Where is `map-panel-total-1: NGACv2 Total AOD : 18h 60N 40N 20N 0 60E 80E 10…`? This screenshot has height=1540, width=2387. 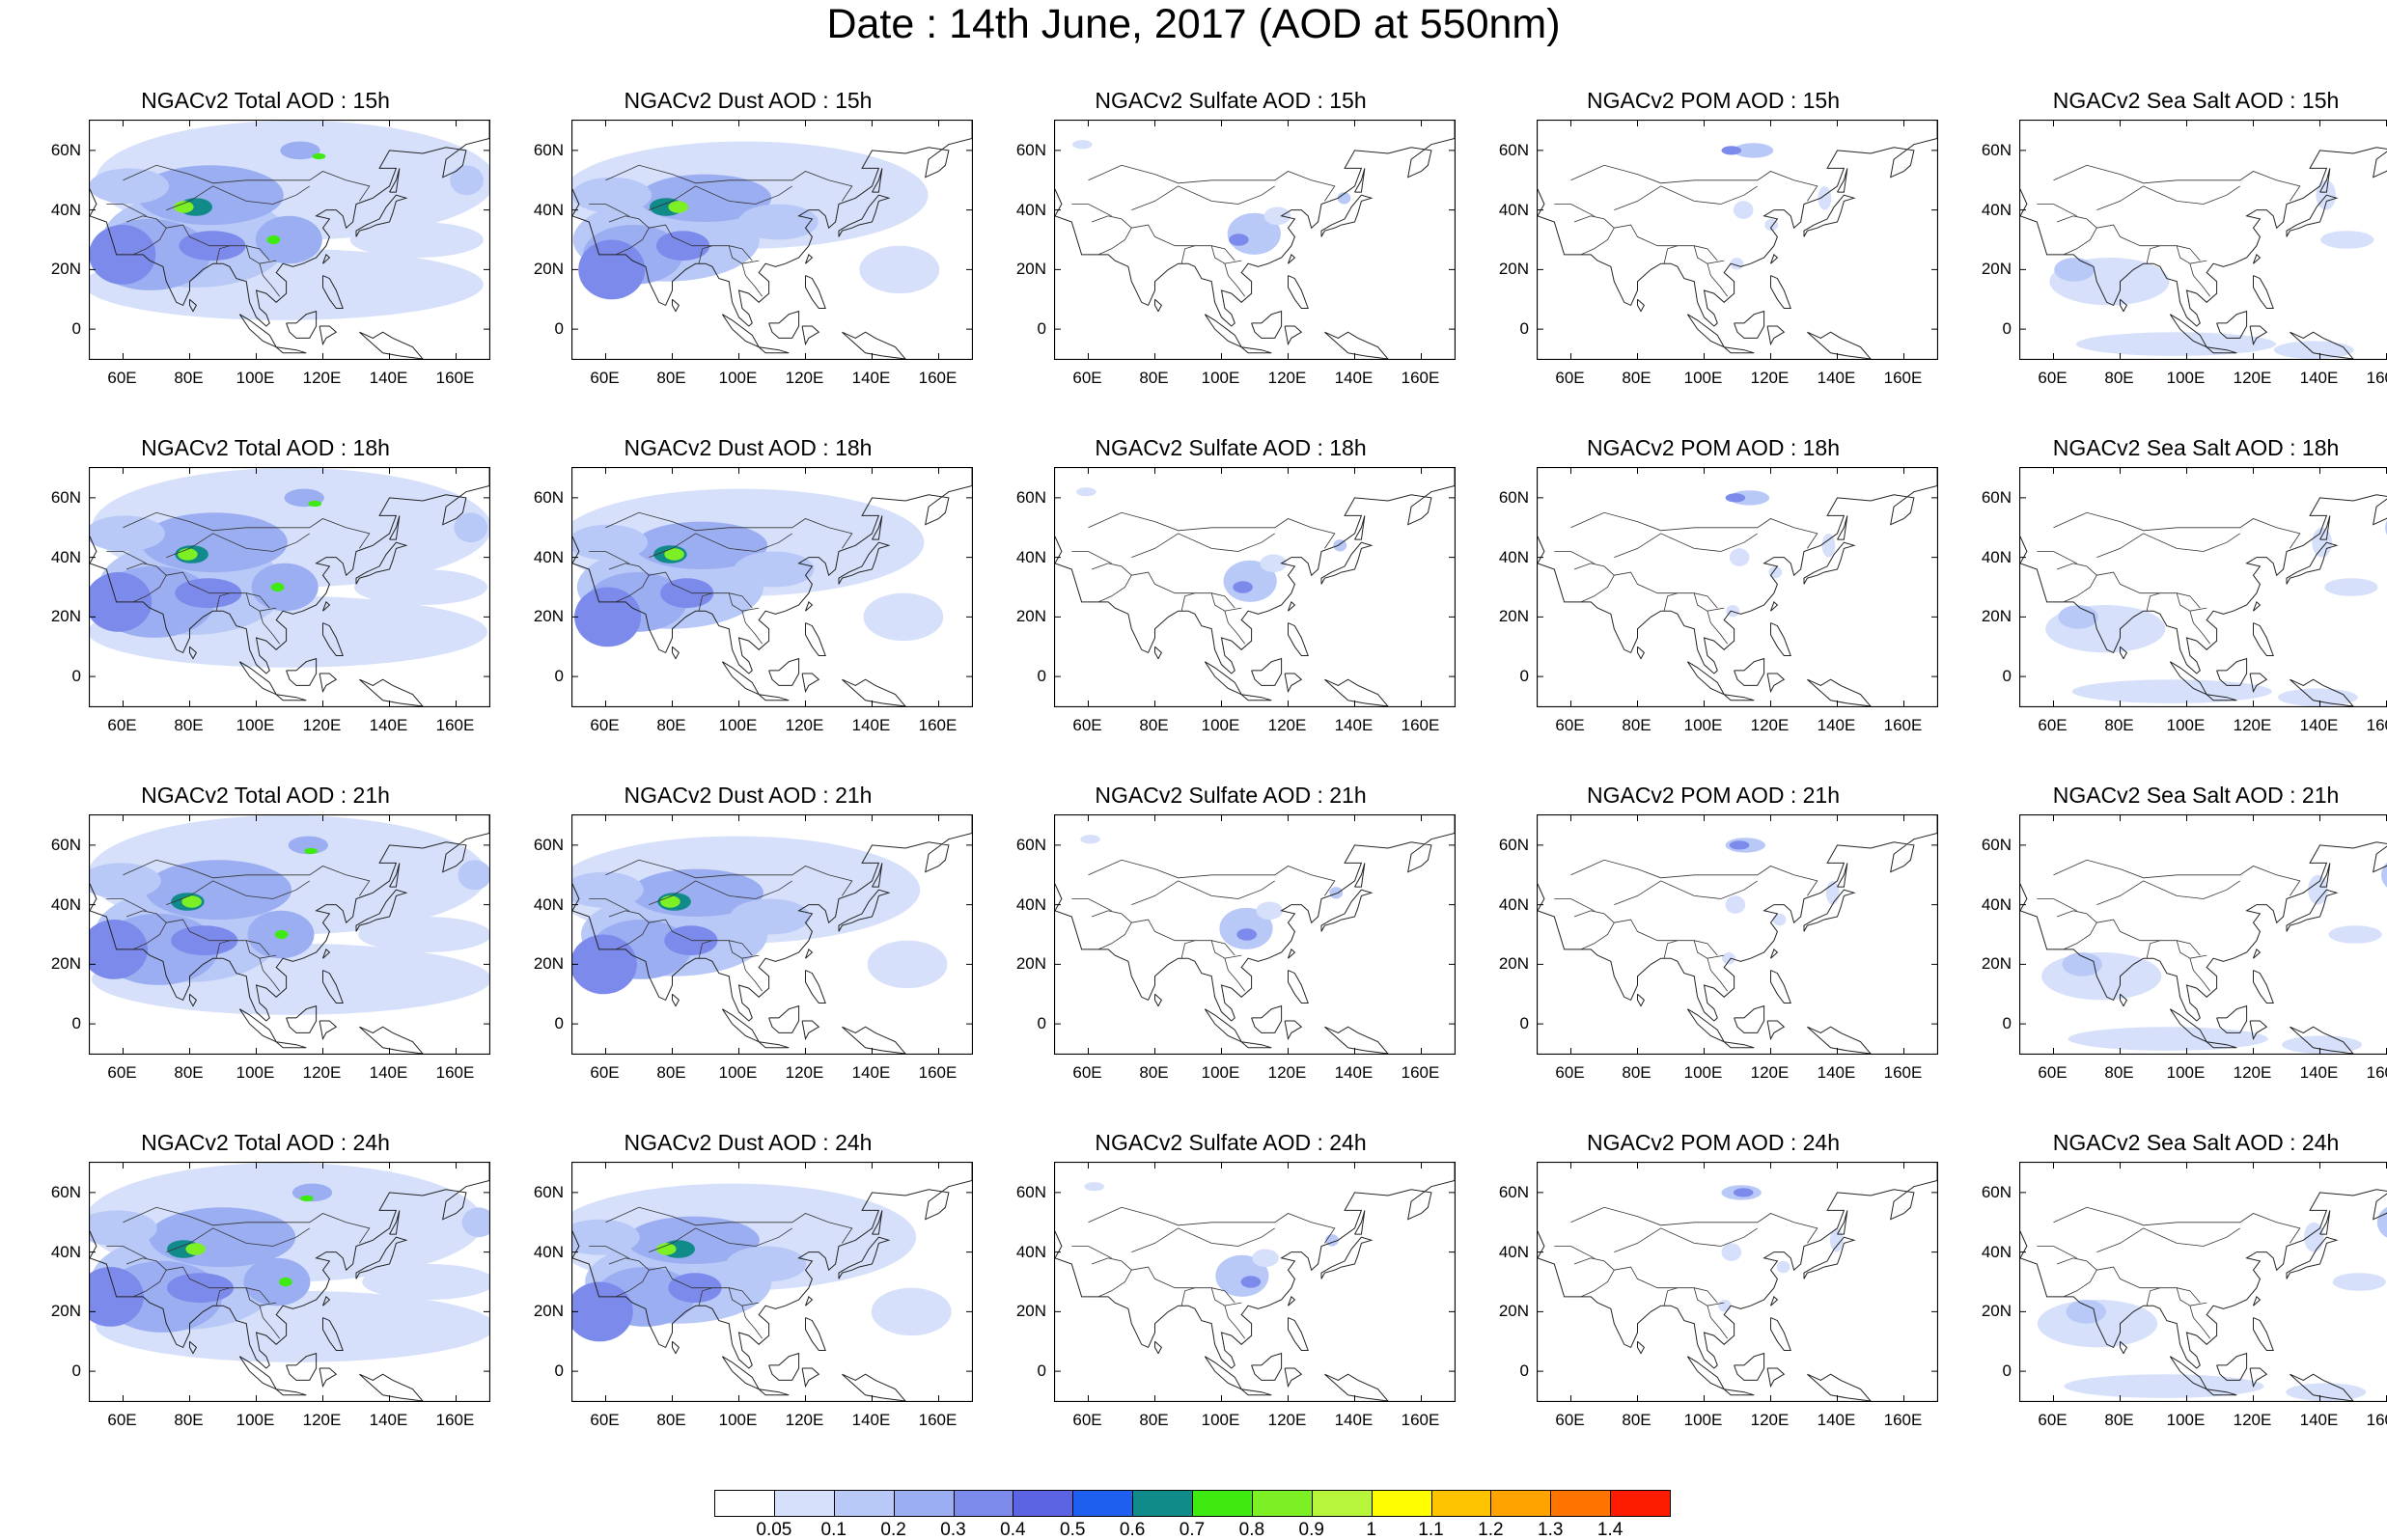
map-panel-total-1: NGACv2 Total AOD : 18h 60N 40N 20N 0 60E 80E 10… is located at coordinates (265, 608).